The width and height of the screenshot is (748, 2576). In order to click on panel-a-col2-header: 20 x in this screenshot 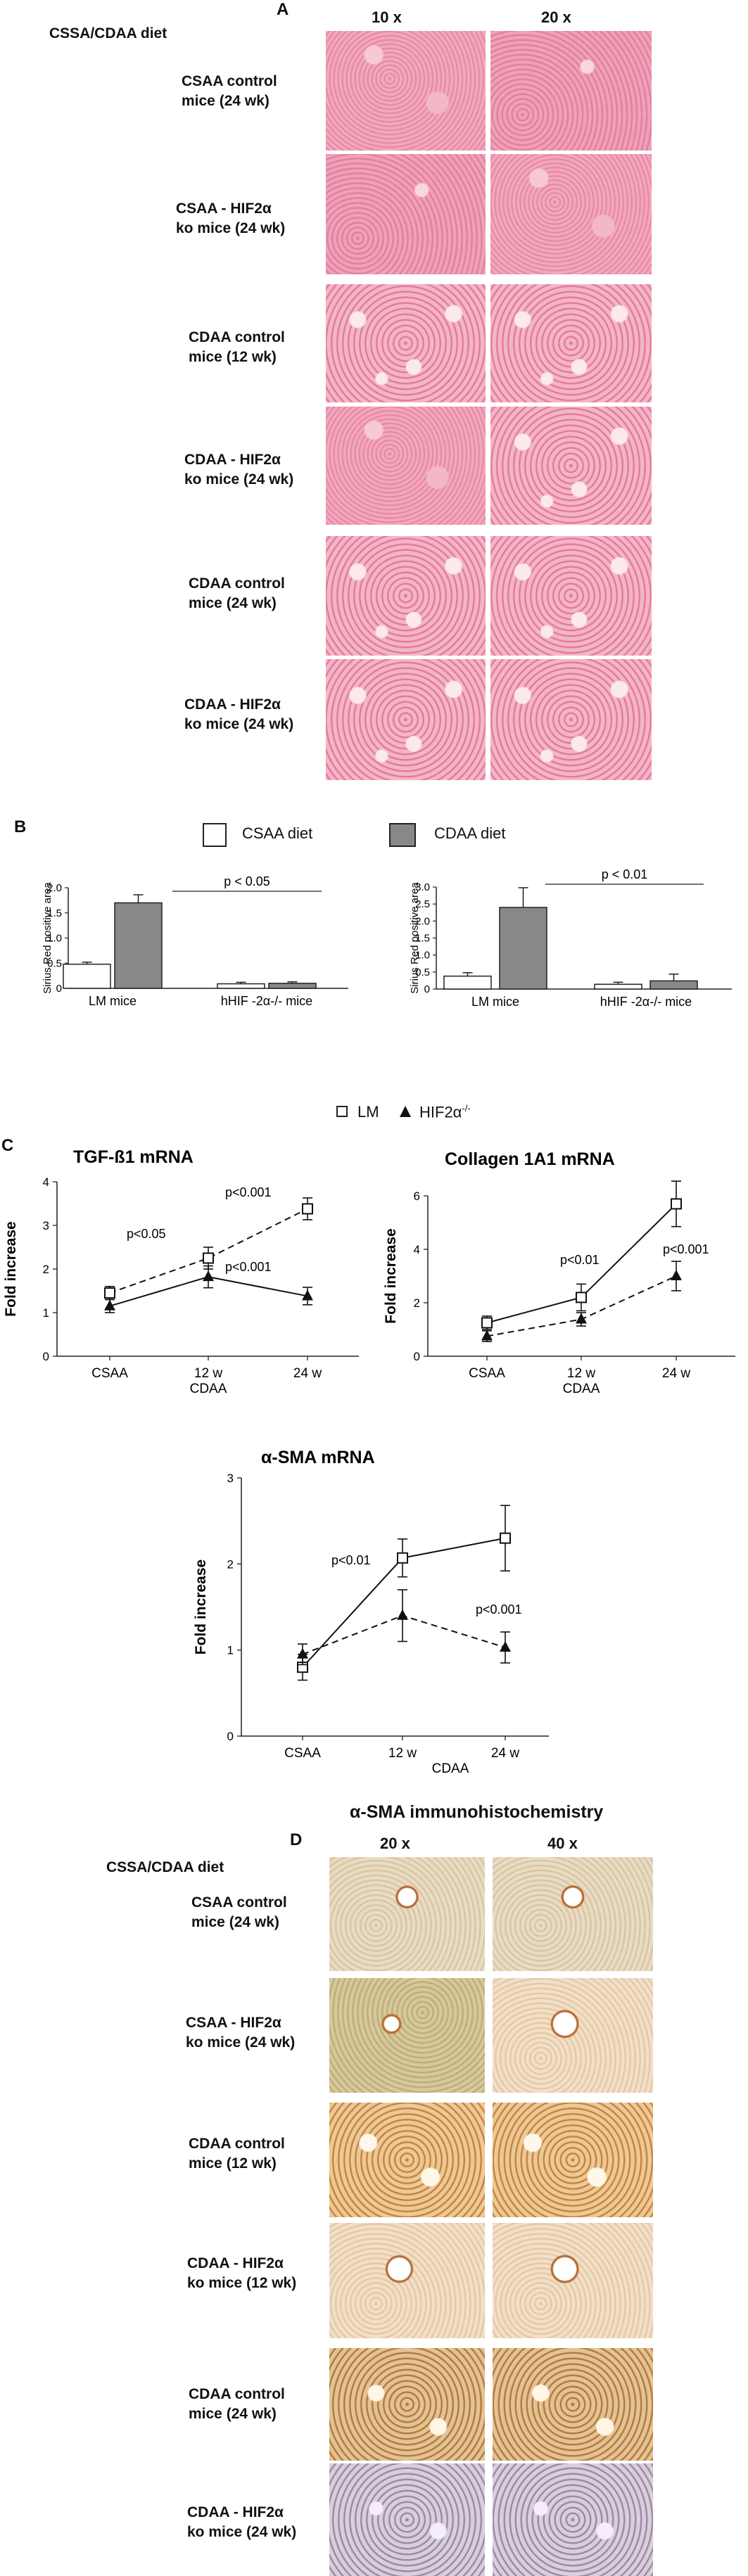, I will do `click(556, 17)`.